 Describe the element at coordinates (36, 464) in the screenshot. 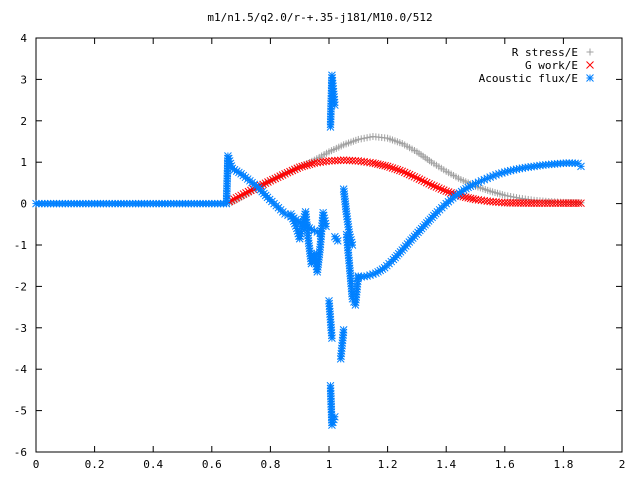

I see `x-tick-label: 0` at that location.